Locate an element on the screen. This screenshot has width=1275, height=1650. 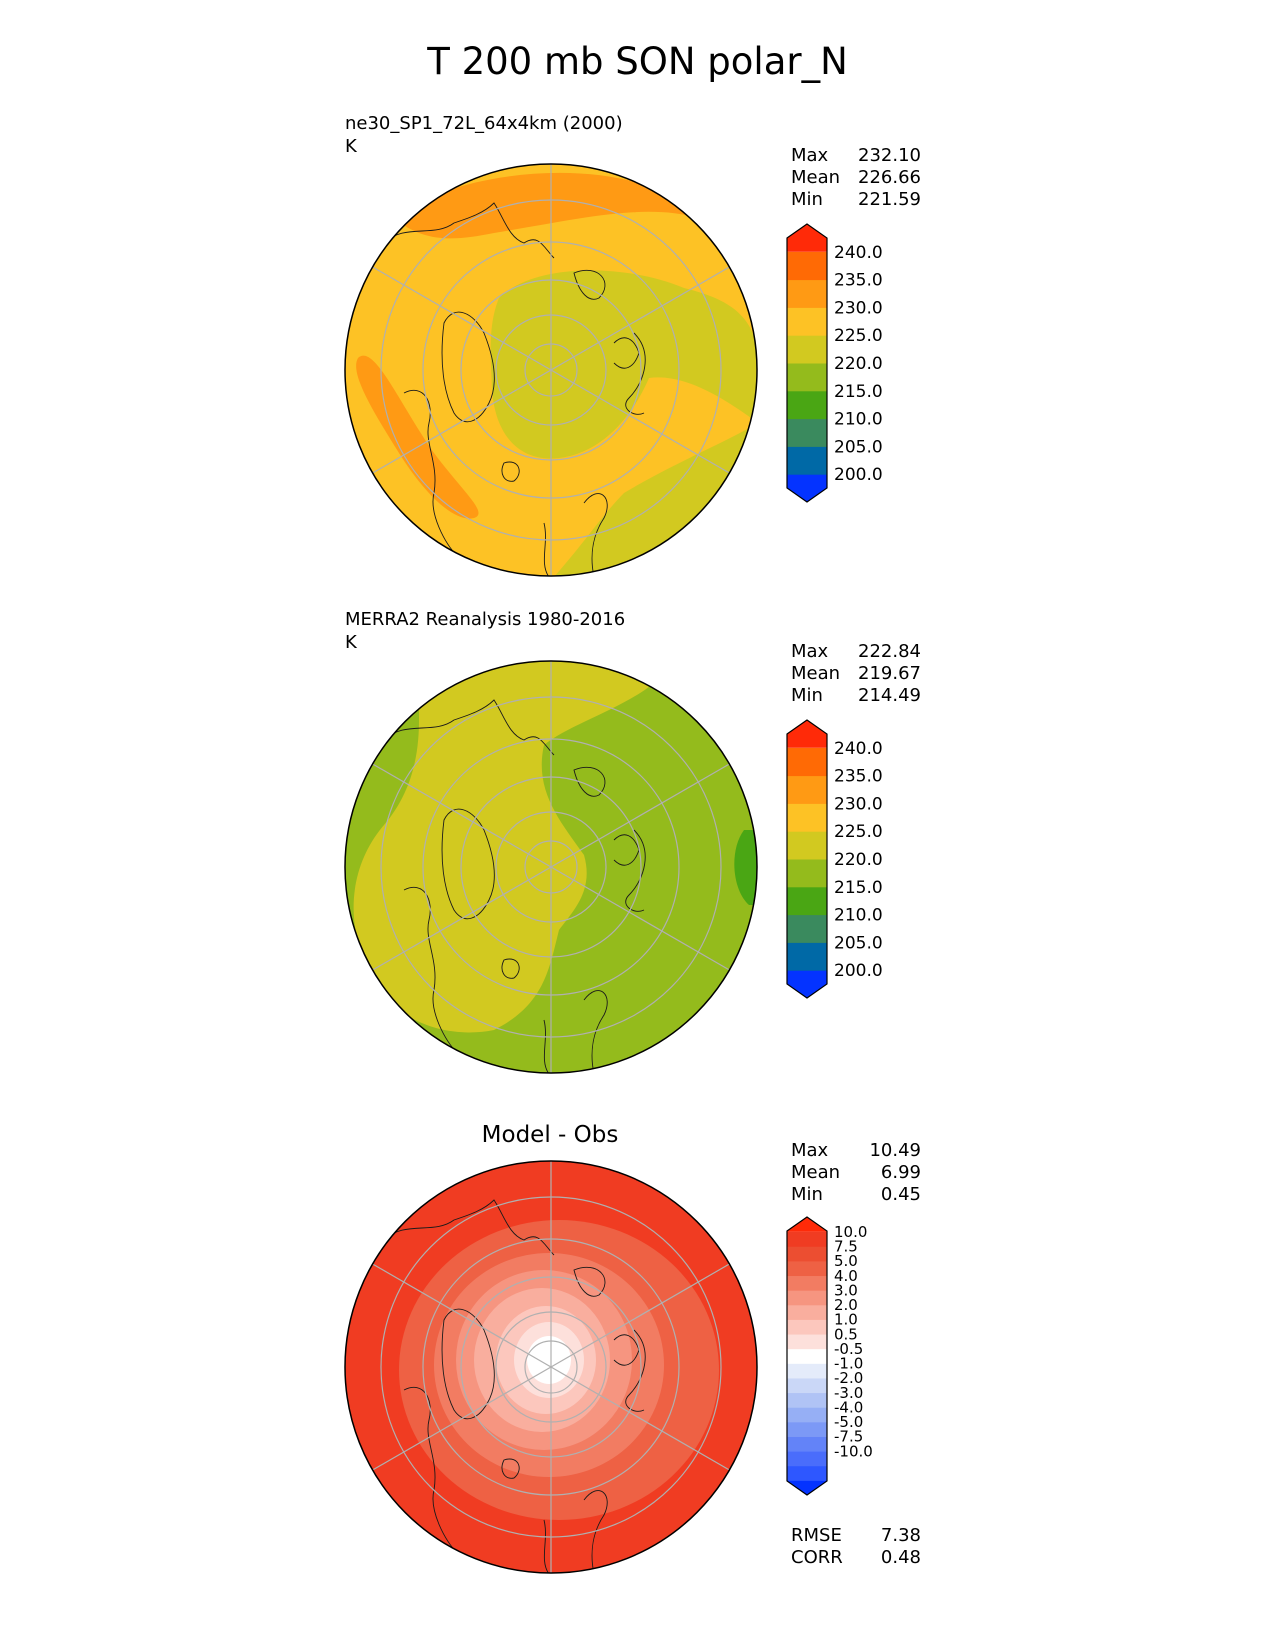
coastlines is located at coordinates (514, 1386).